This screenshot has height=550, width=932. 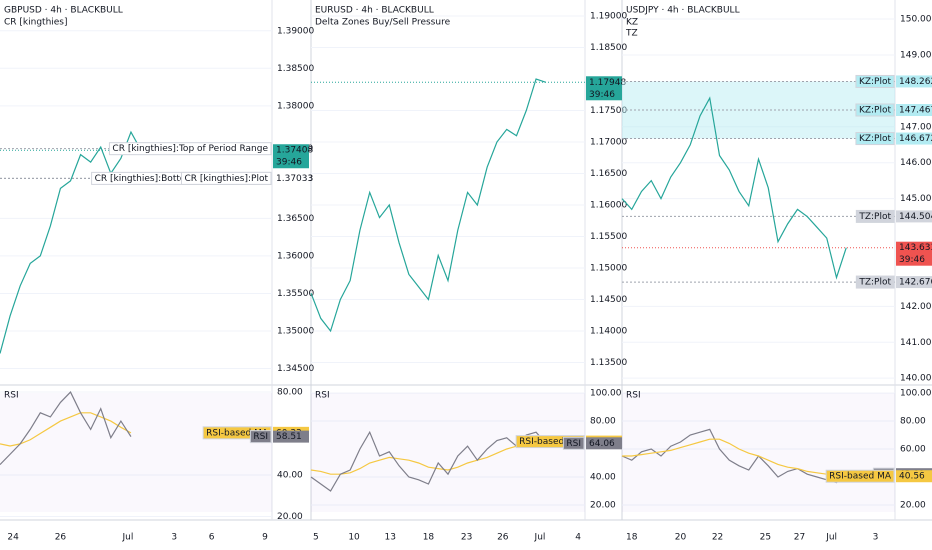 What do you see at coordinates (13, 538) in the screenshot?
I see `x-tick-label: 24` at bounding box center [13, 538].